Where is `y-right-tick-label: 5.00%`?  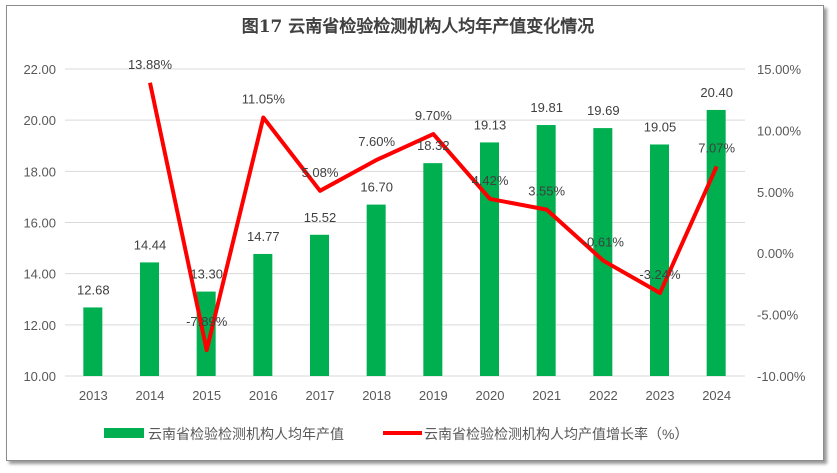
y-right-tick-label: 5.00% is located at coordinates (775, 192).